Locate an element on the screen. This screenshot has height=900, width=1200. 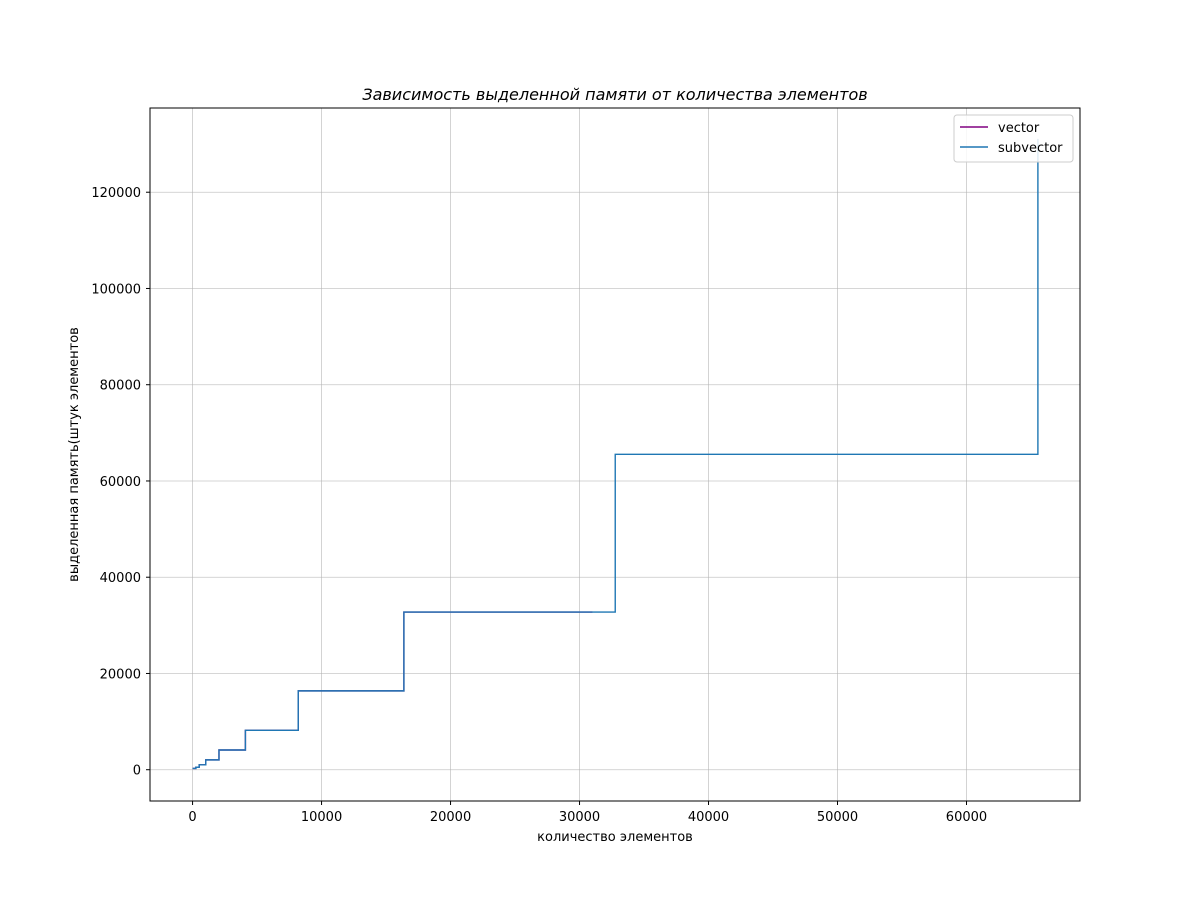
x-axis-label: количество элементов is located at coordinates (615, 837).